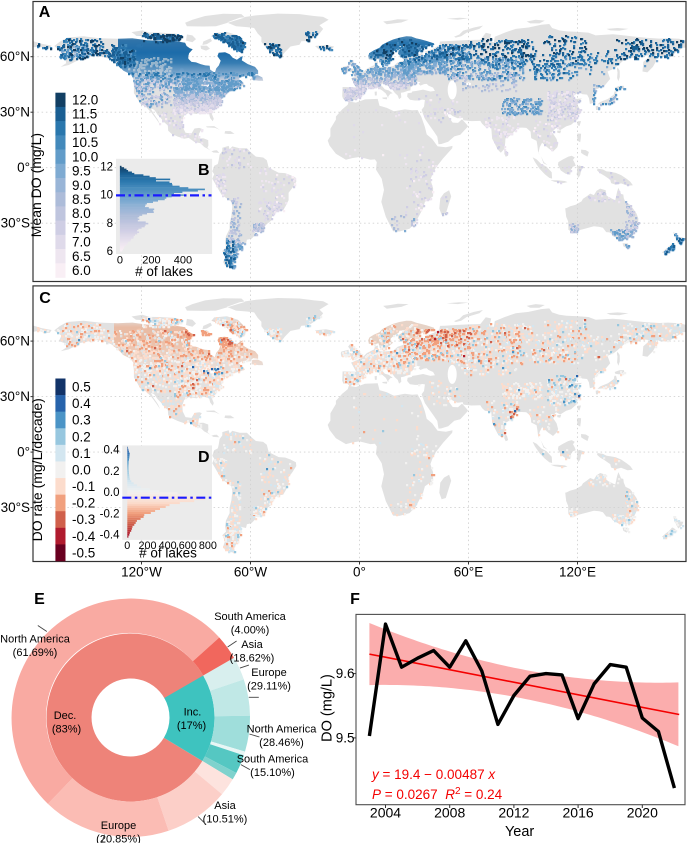 The image size is (688, 848). I want to click on svg-text: y = 19.4 − 0.00487 x, so click(433, 774).